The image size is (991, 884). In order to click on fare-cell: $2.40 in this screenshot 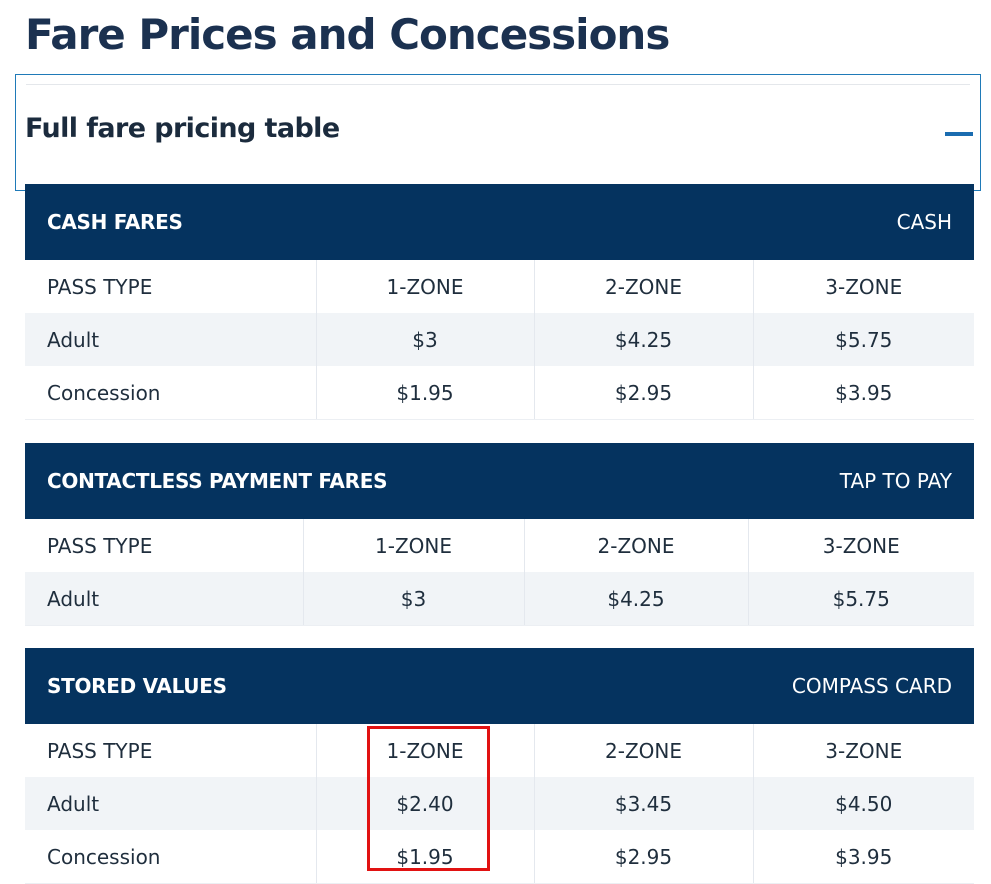, I will do `click(425, 803)`.